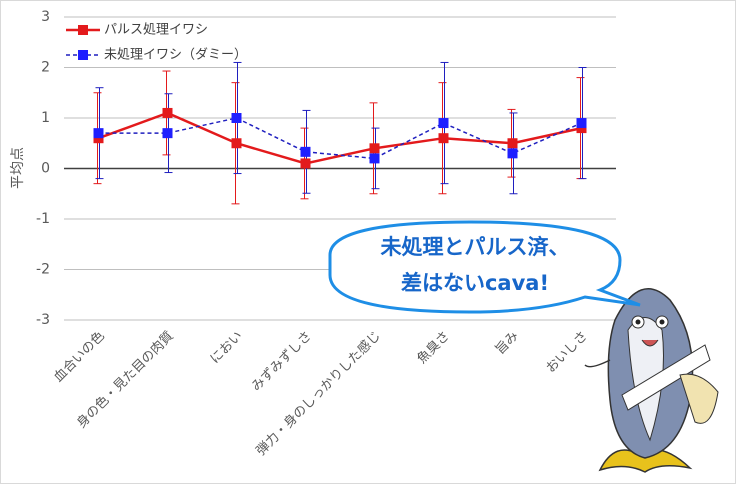 Image resolution: width=736 pixels, height=484 pixels. What do you see at coordinates (43, 219) in the screenshot?
I see `y-tick-label: -1` at bounding box center [43, 219].